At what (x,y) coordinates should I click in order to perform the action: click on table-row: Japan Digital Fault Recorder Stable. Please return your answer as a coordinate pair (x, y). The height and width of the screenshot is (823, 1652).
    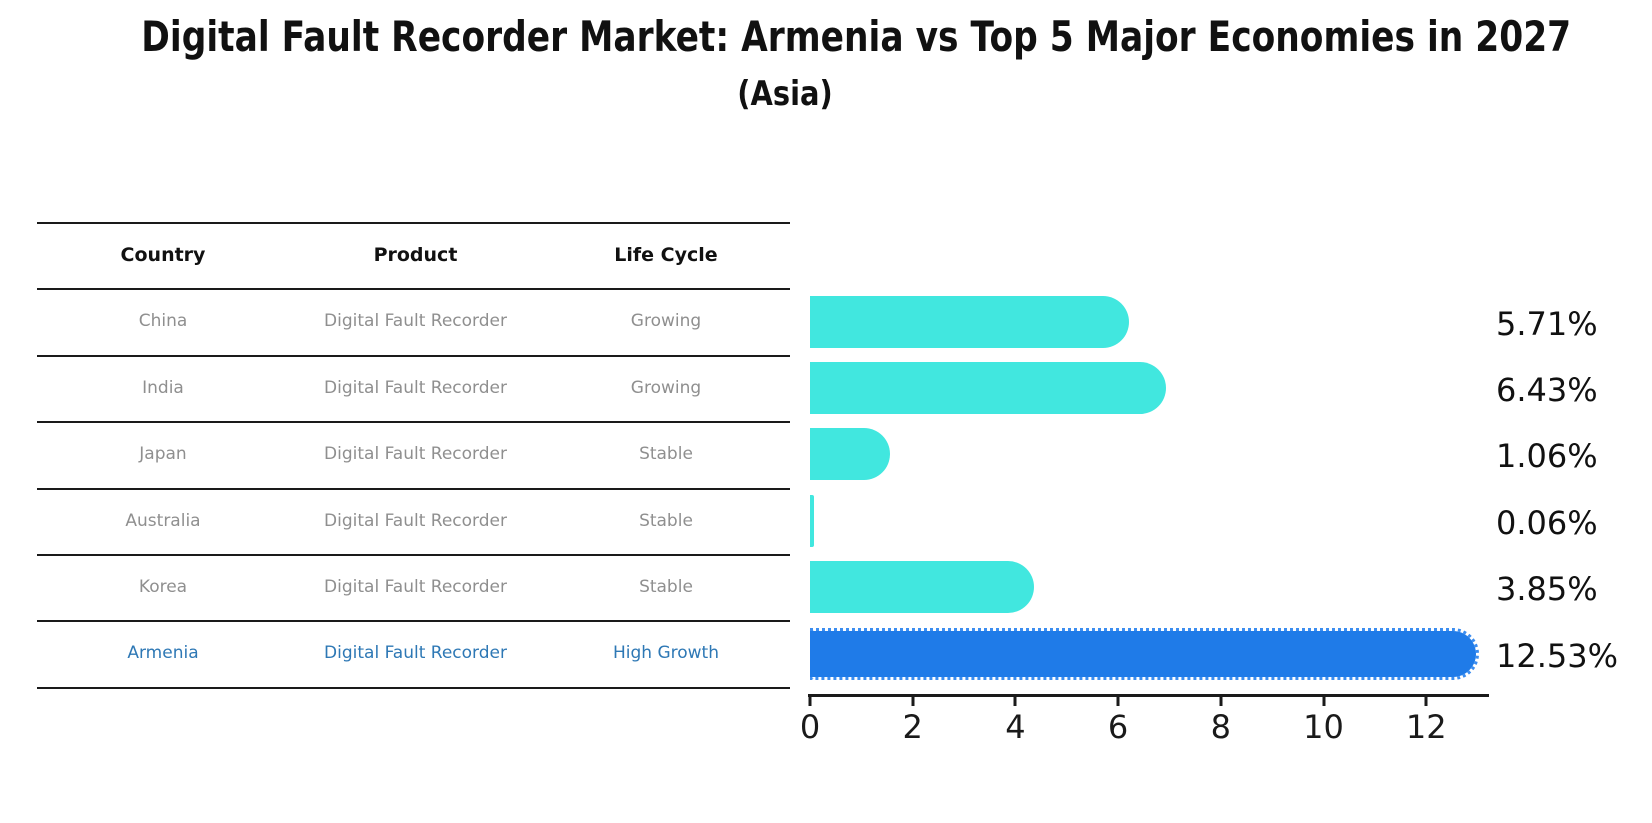
    Looking at the image, I should click on (413, 454).